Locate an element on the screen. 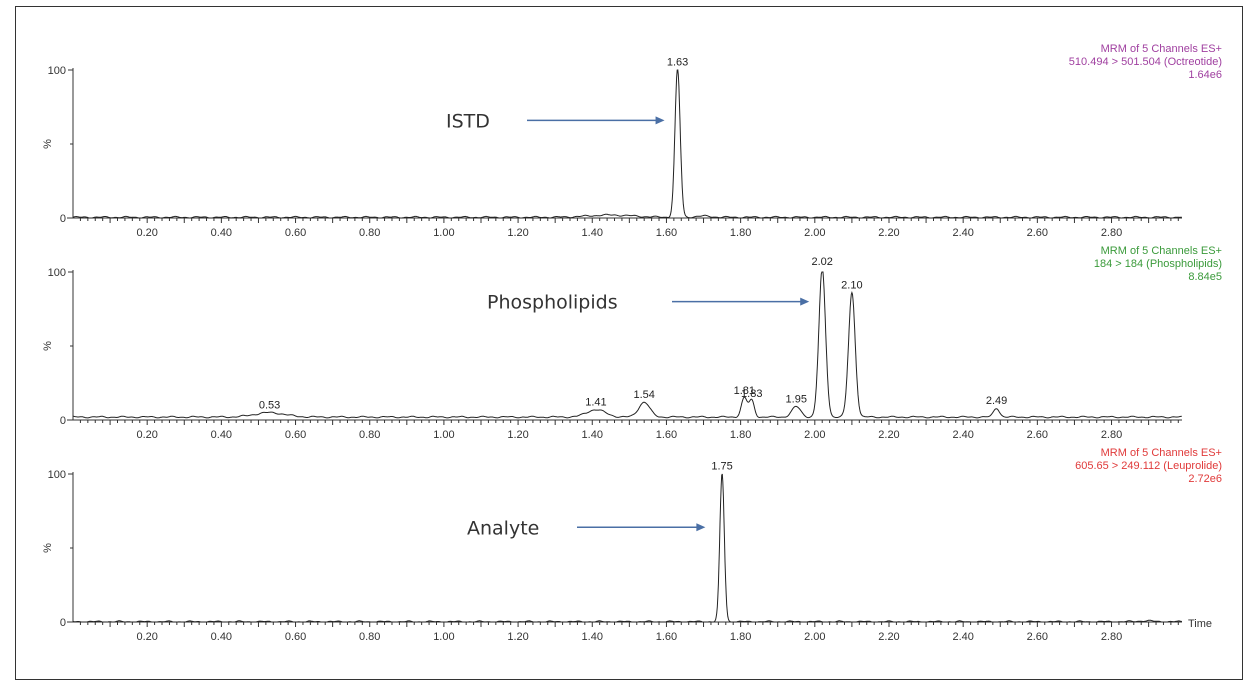 The image size is (1253, 688). channel-info-line: 510.494 > 501.504 (Octreotide) is located at coordinates (1145, 62).